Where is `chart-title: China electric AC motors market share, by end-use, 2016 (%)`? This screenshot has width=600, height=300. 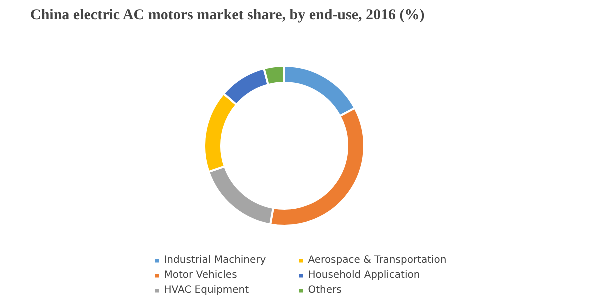 chart-title: China electric AC motors market share, by end-use, 2016 (%) is located at coordinates (227, 16).